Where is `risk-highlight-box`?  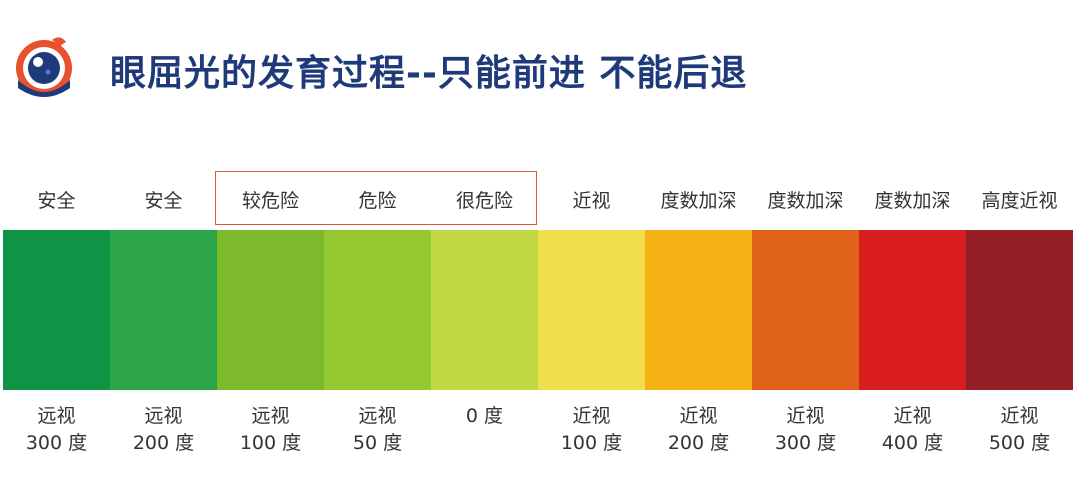
risk-highlight-box is located at coordinates (376, 198).